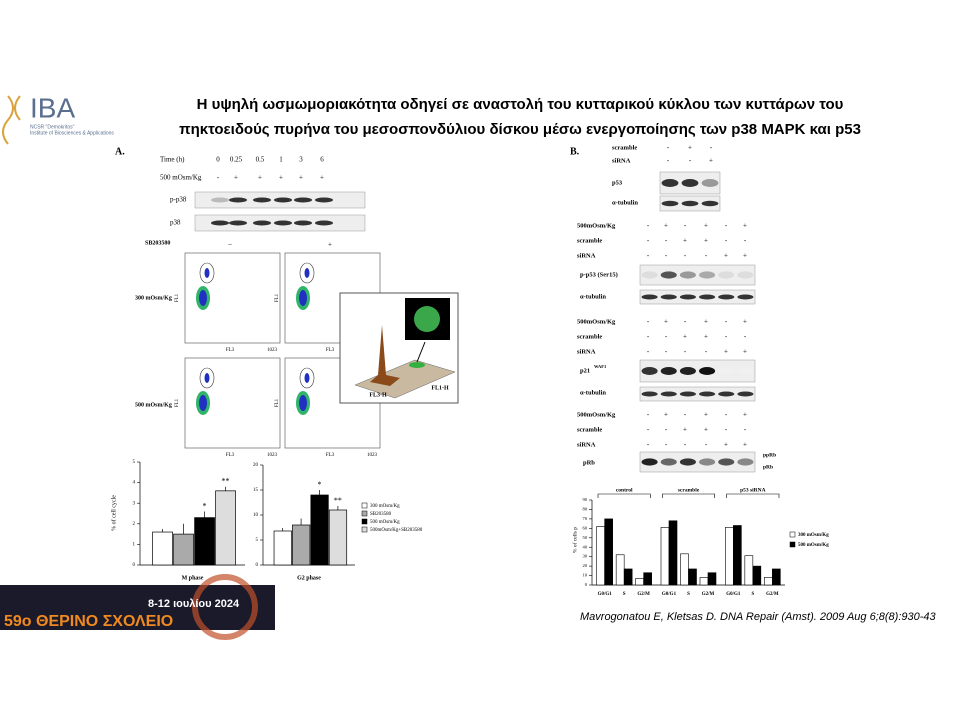  I want to click on sign: –, so click(229, 245).